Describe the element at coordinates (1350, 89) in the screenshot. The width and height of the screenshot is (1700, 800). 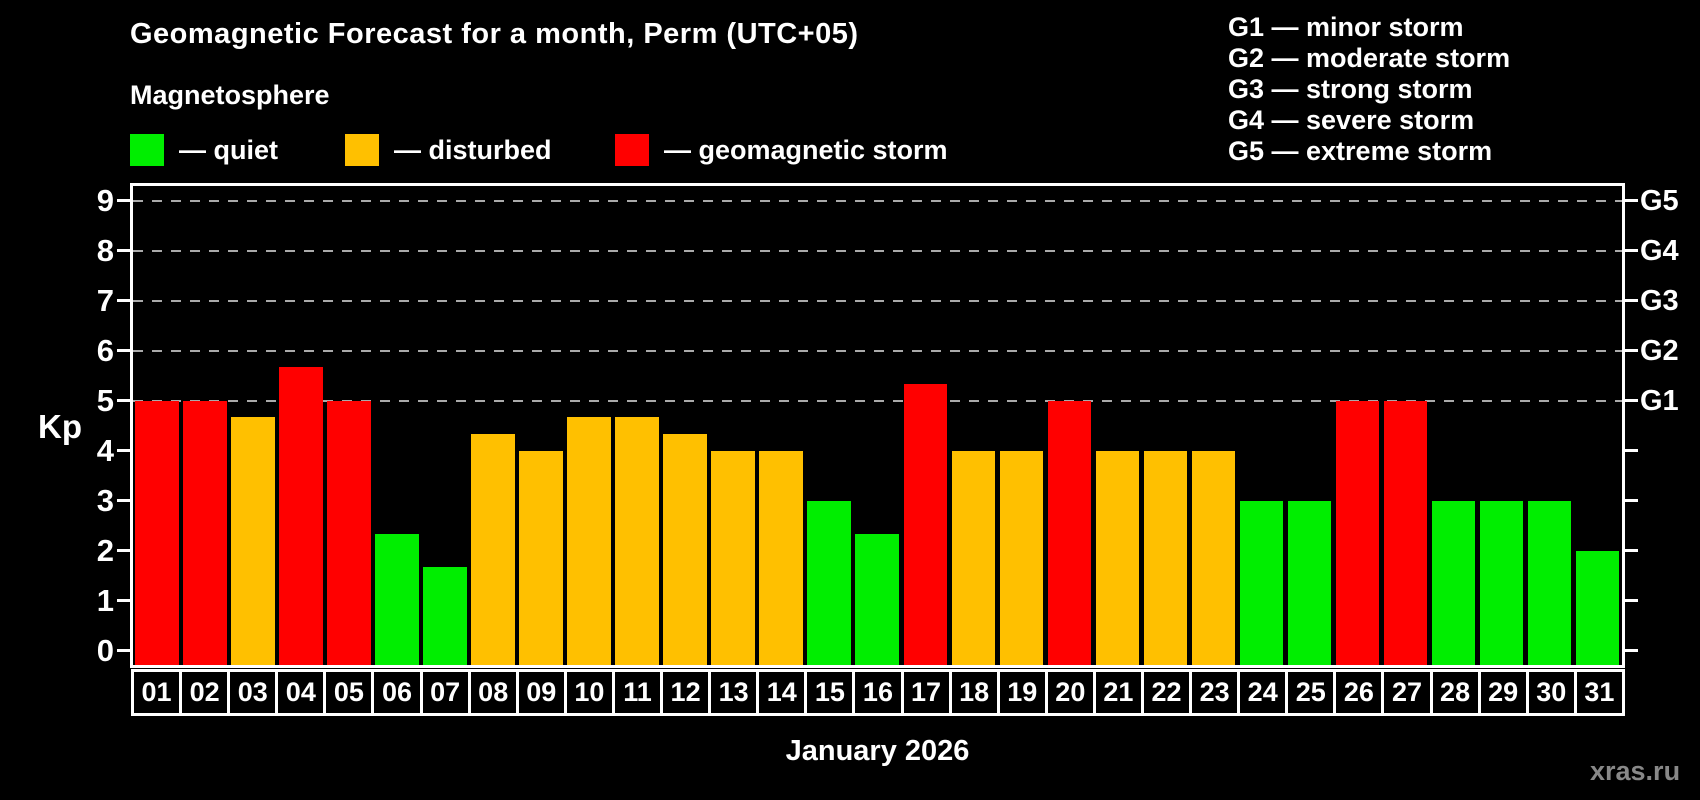
I see `g3-legend-line: G3 — strong storm` at that location.